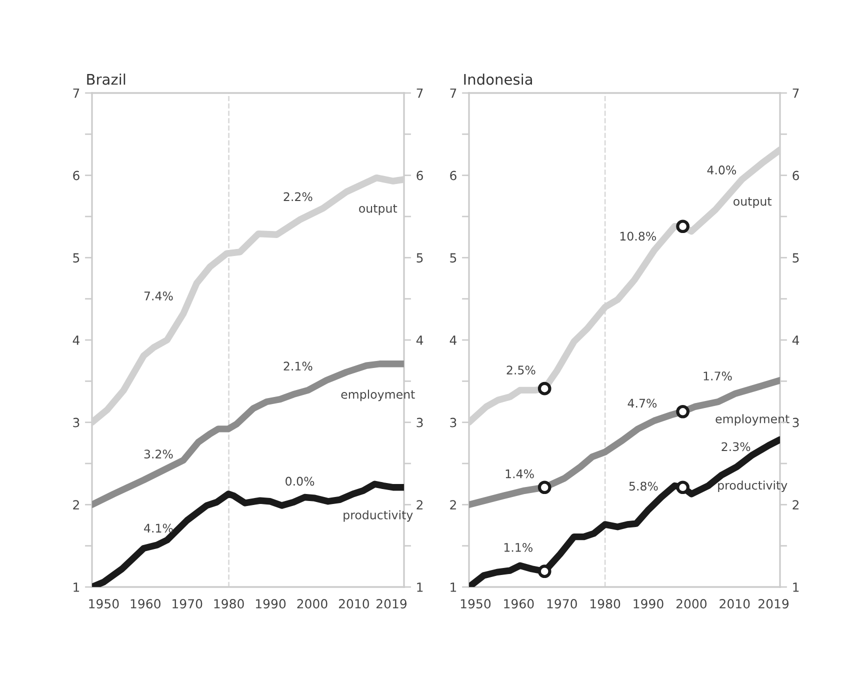 Image resolution: width=863 pixels, height=673 pixels. What do you see at coordinates (158, 454) in the screenshot?
I see `annotation: 3.2%` at bounding box center [158, 454].